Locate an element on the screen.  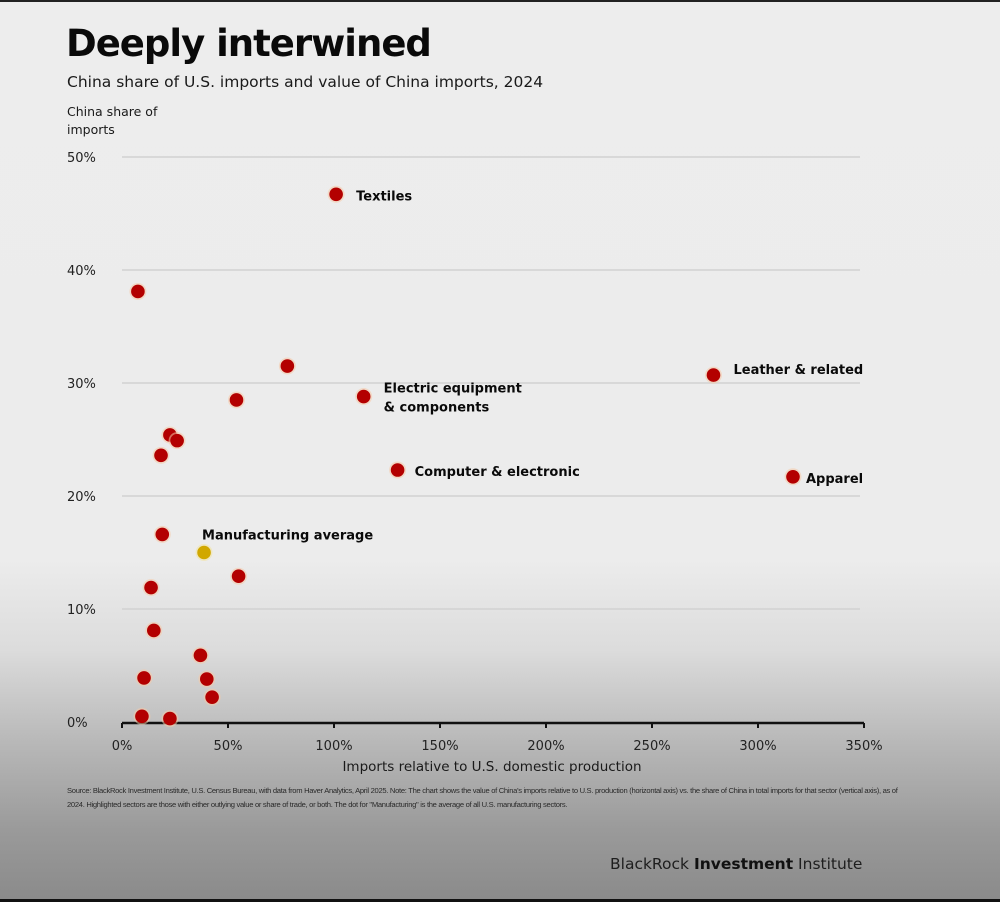
brand-name: BlackRock is located at coordinates (649, 864).